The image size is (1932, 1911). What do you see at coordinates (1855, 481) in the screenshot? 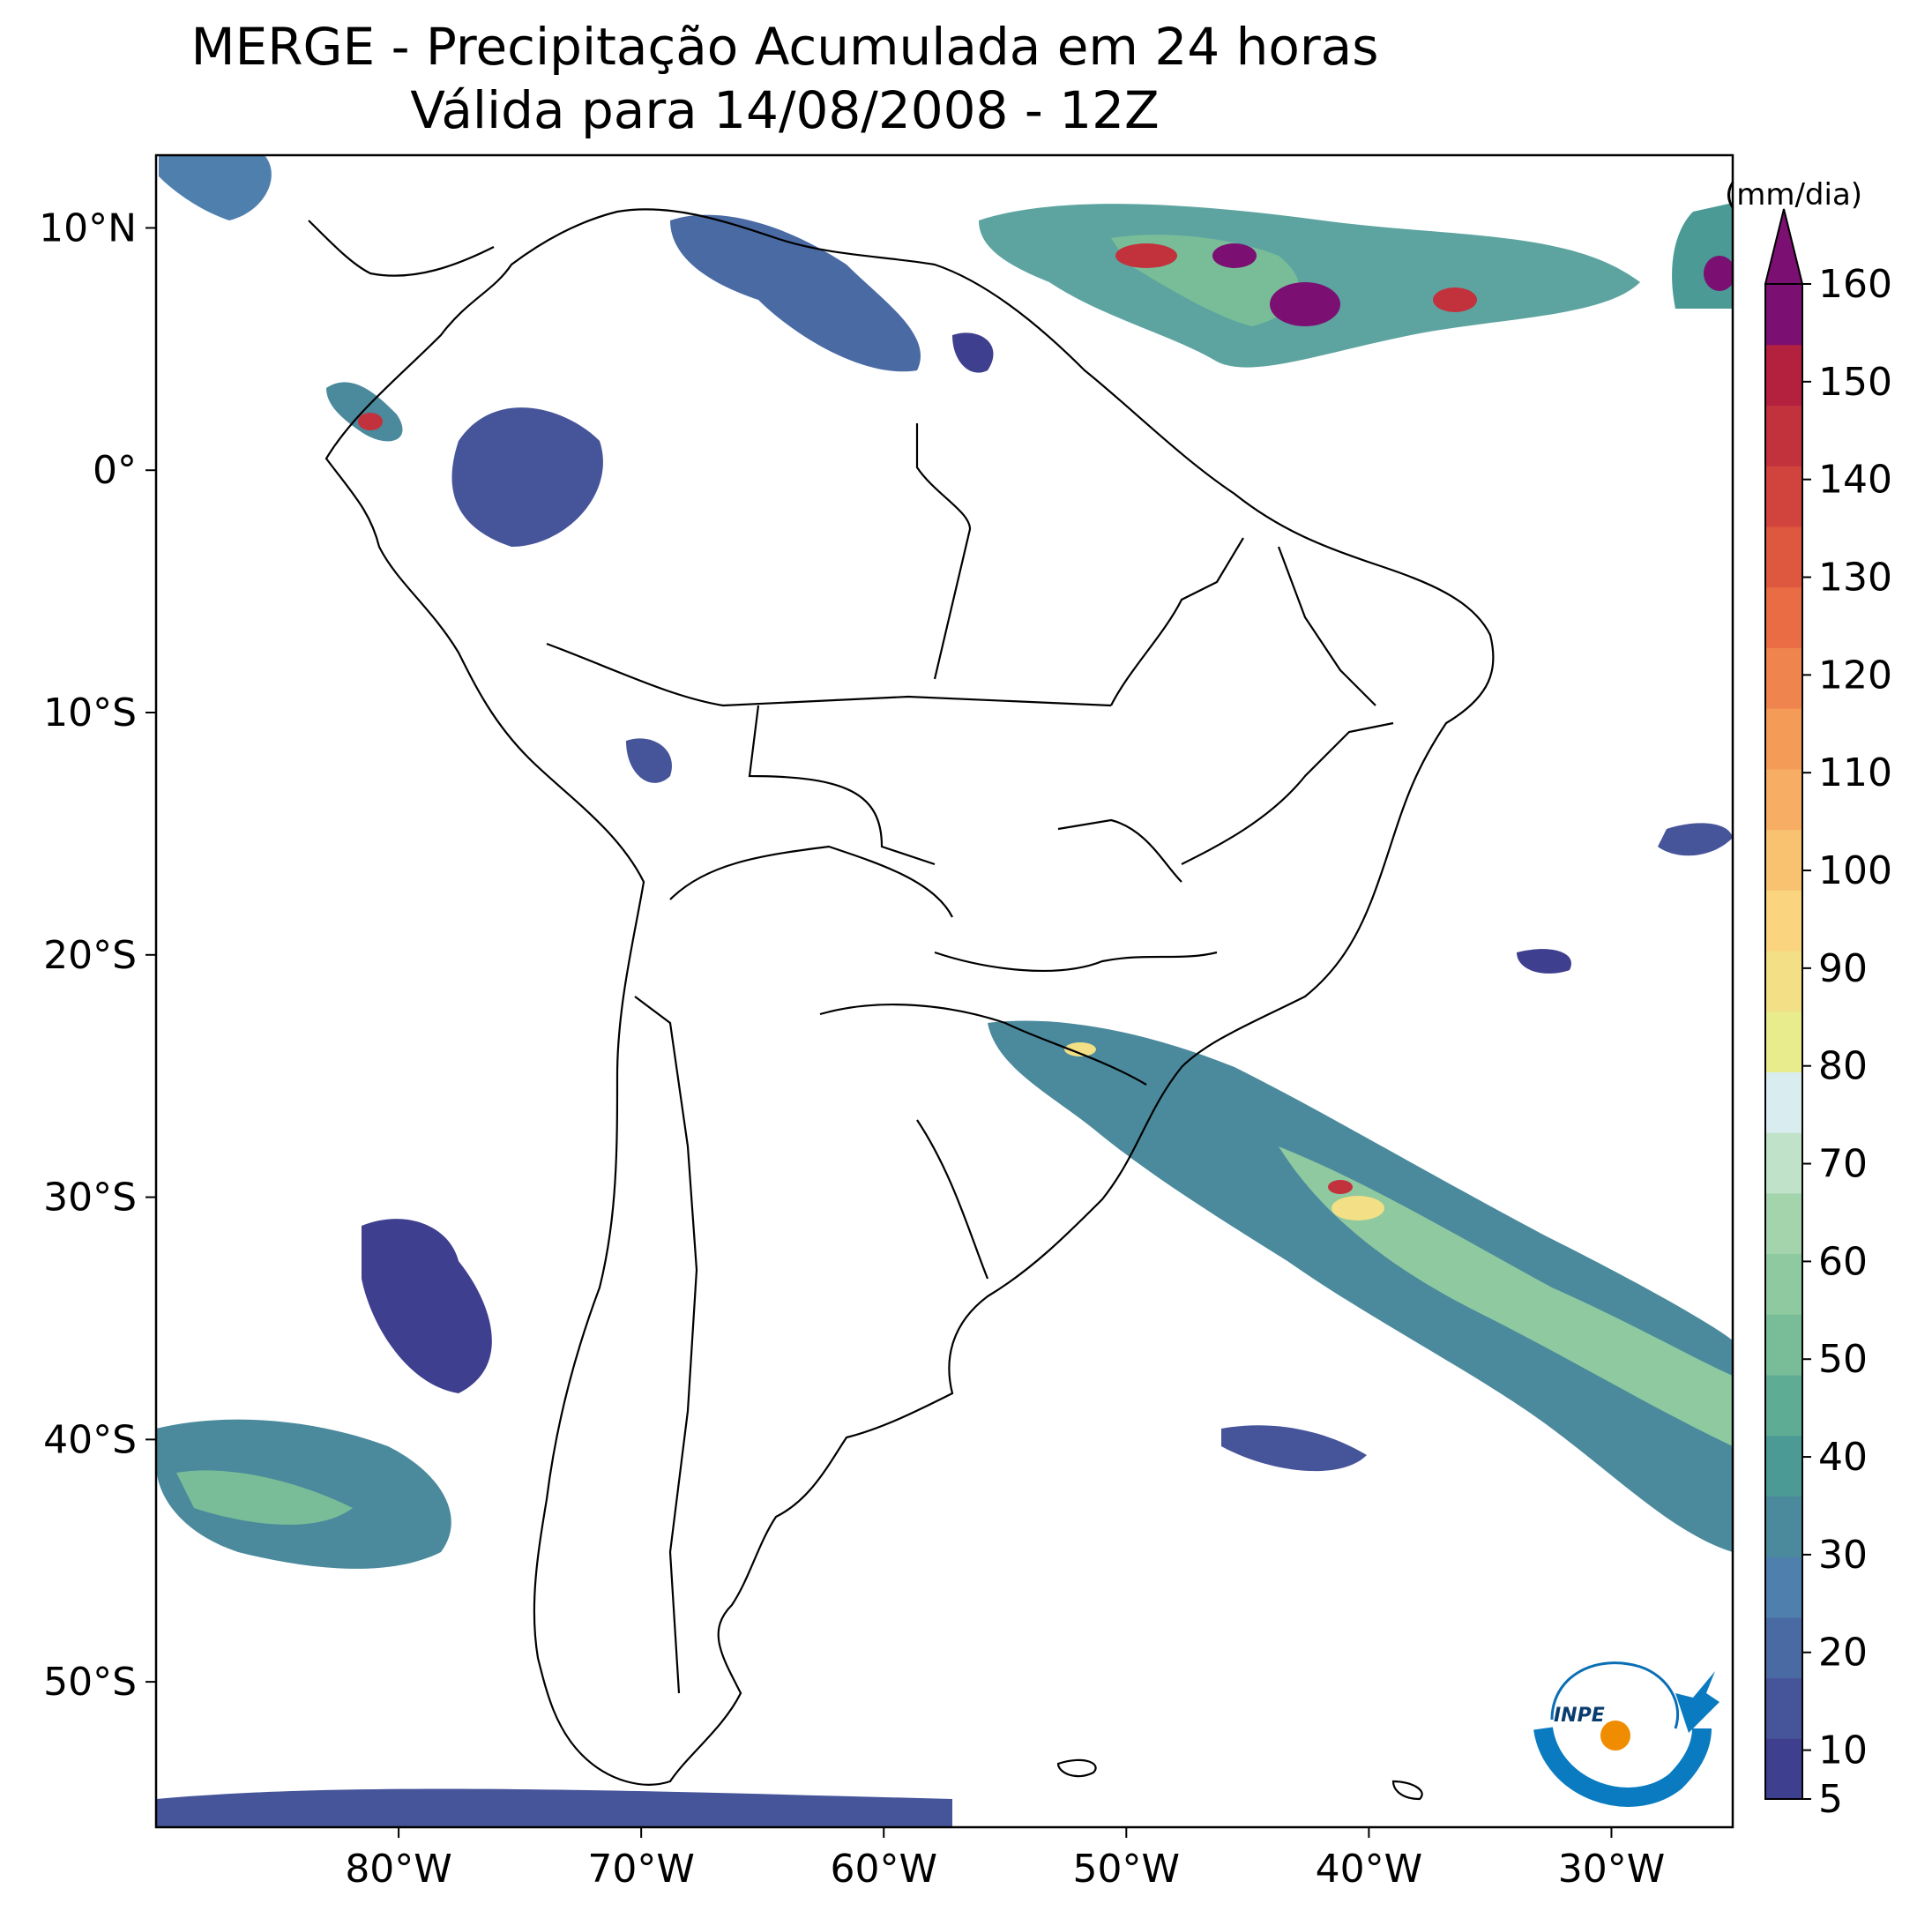
I see `colorbar-tick-label: 140` at bounding box center [1855, 481].